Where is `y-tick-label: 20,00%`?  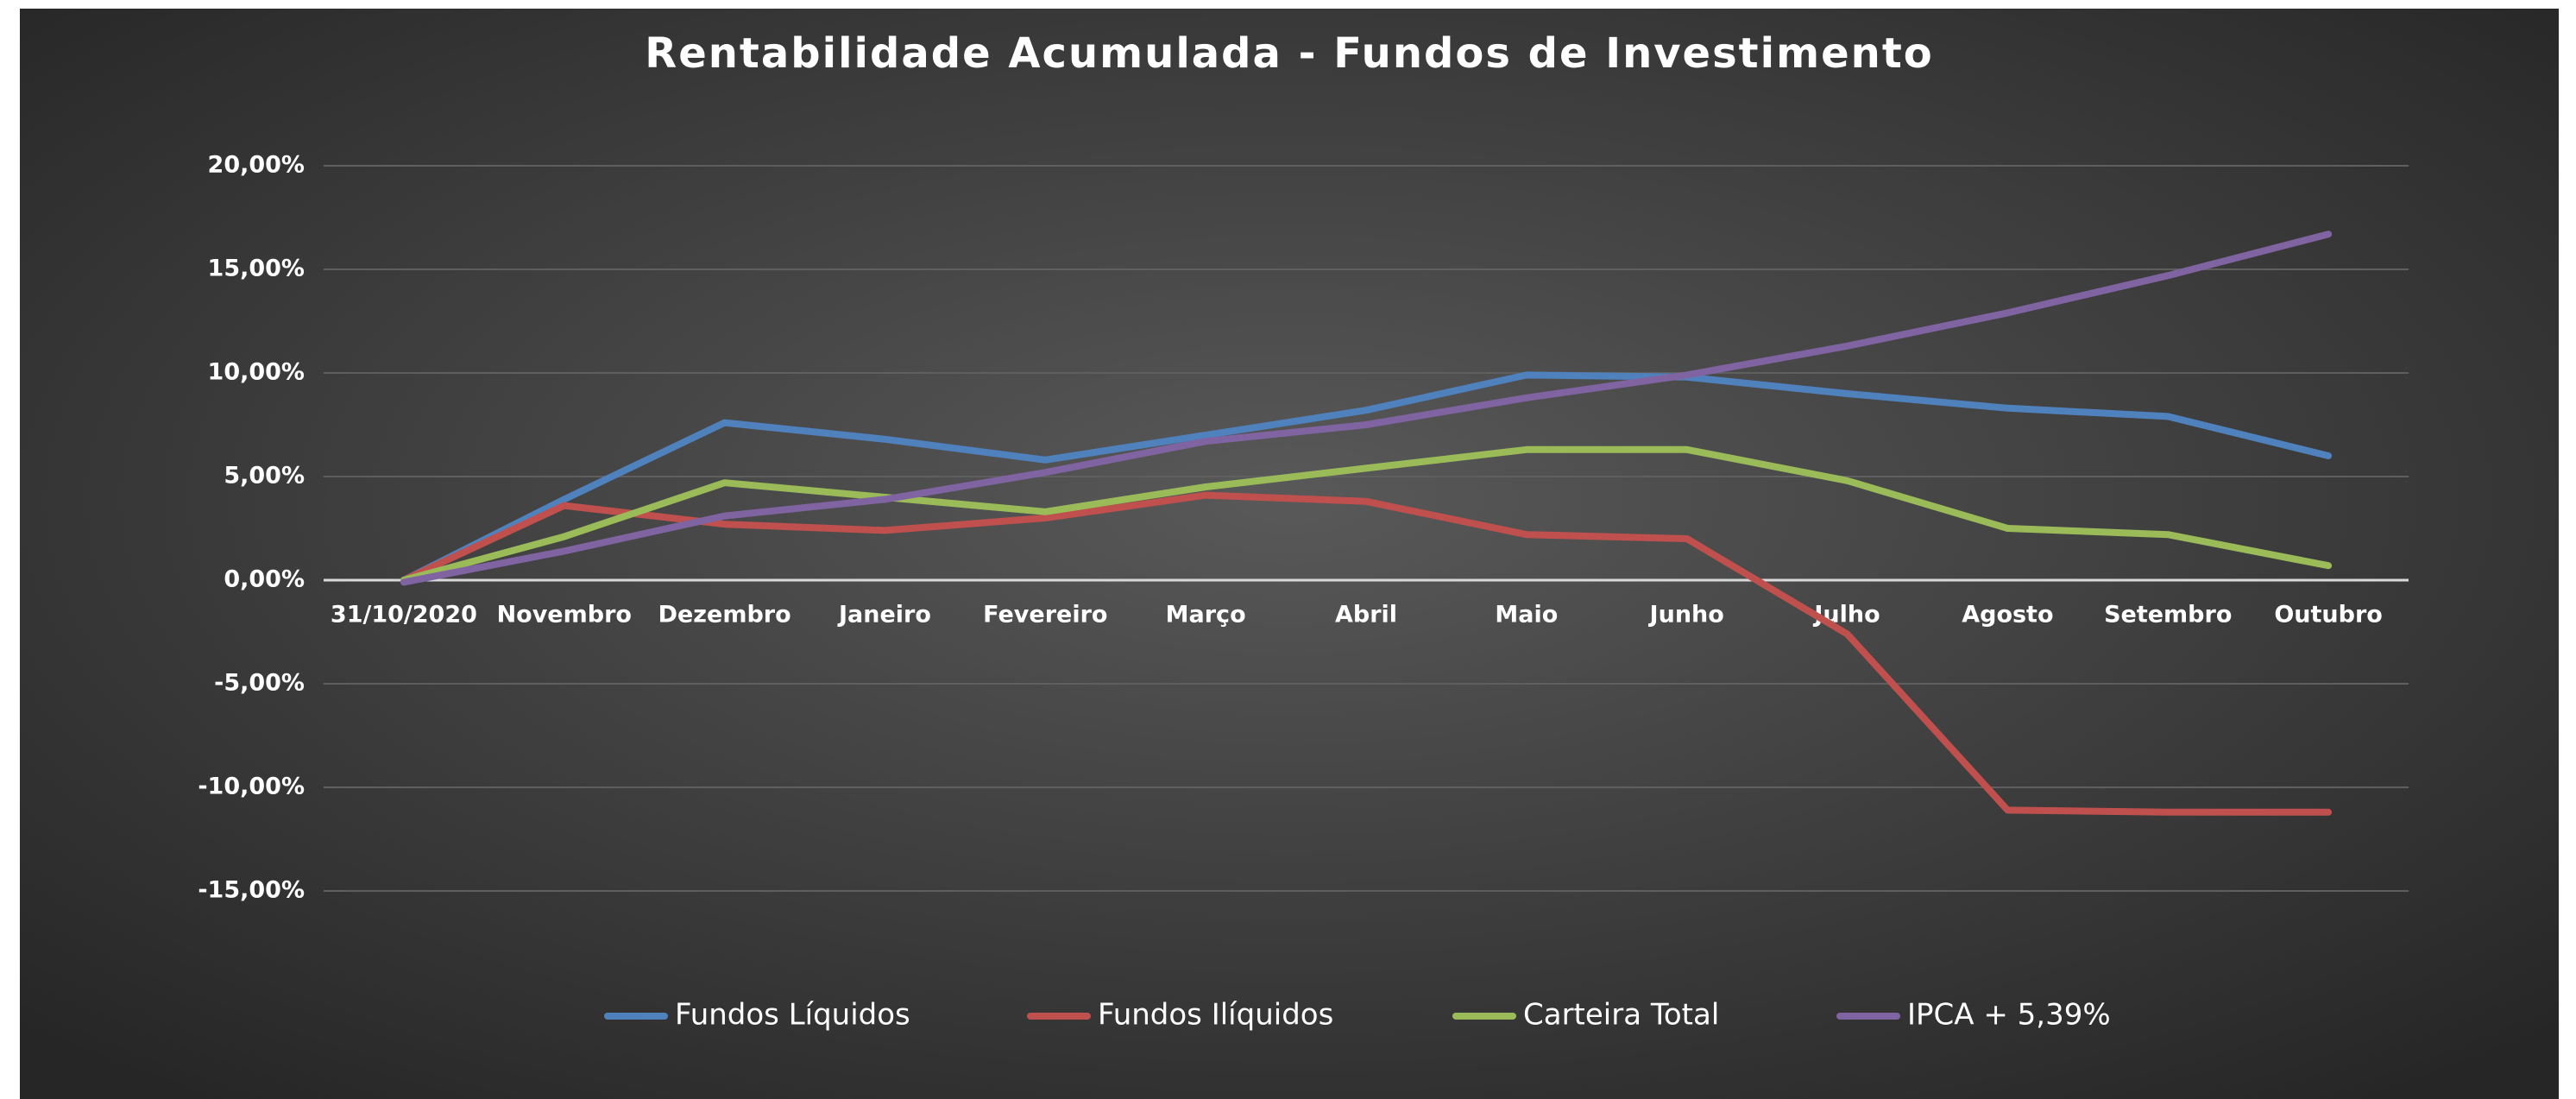 y-tick-label: 20,00% is located at coordinates (257, 165).